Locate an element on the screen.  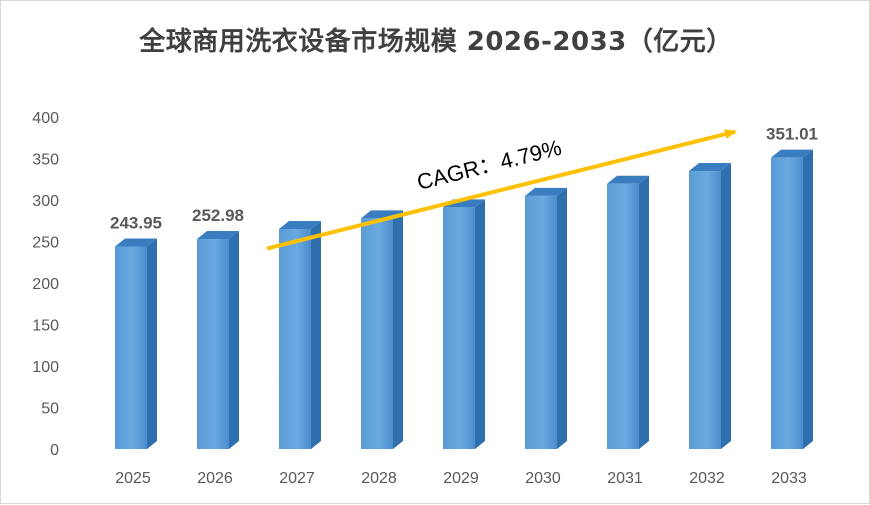
cagr-label: CAGR：4.79% is located at coordinates (489, 165).